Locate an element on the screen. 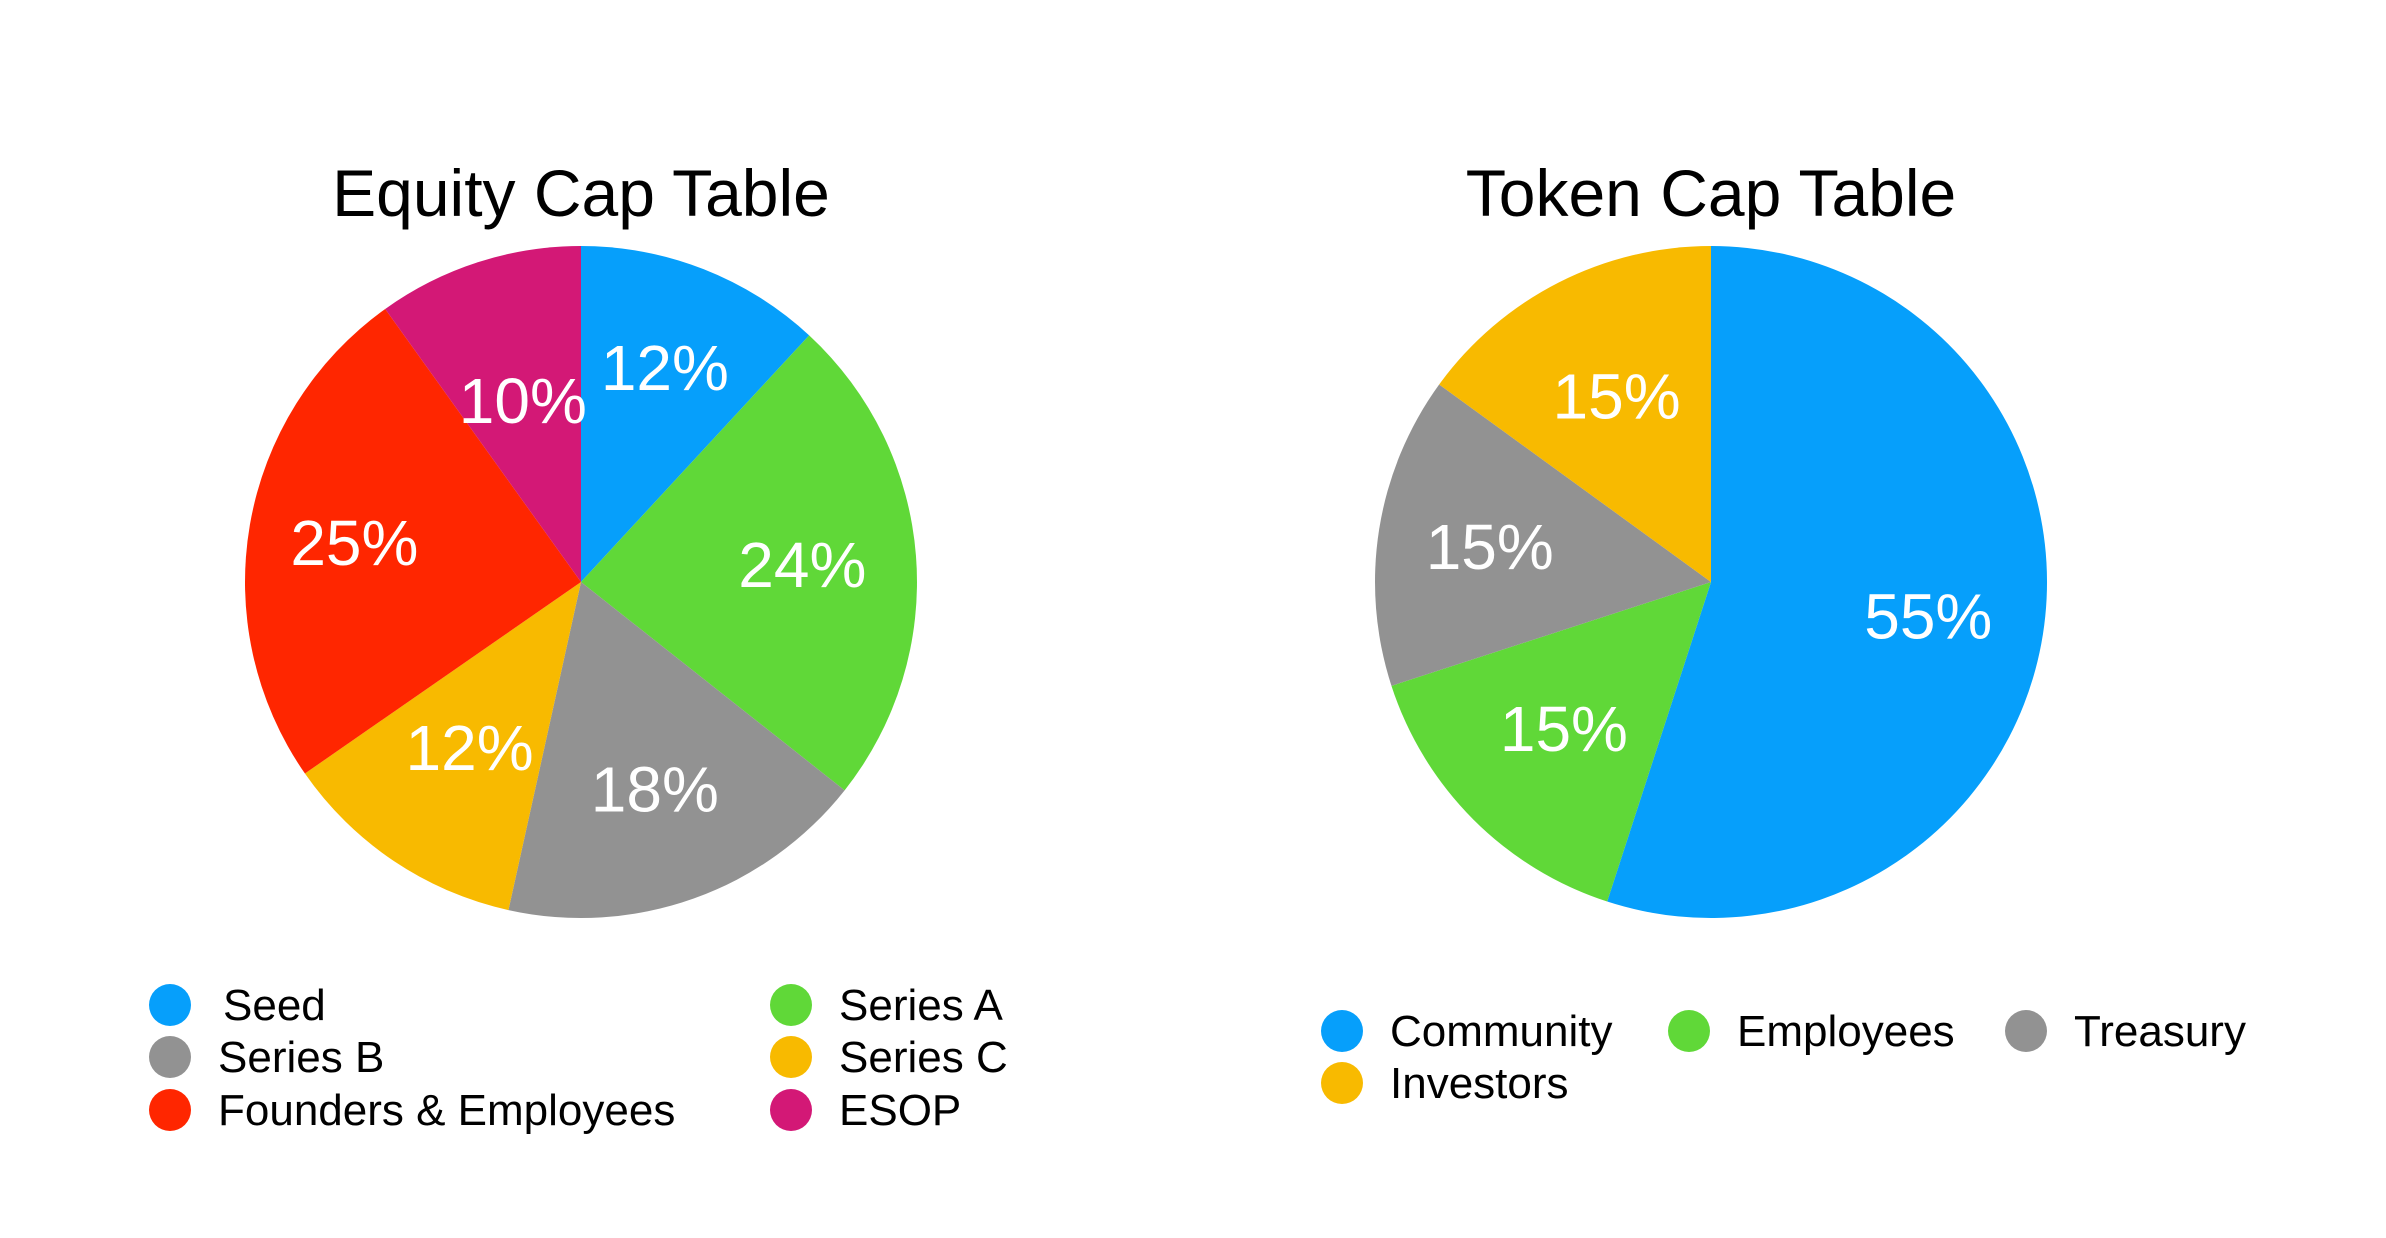  legend-swatch-treasury is located at coordinates (2026, 1031).